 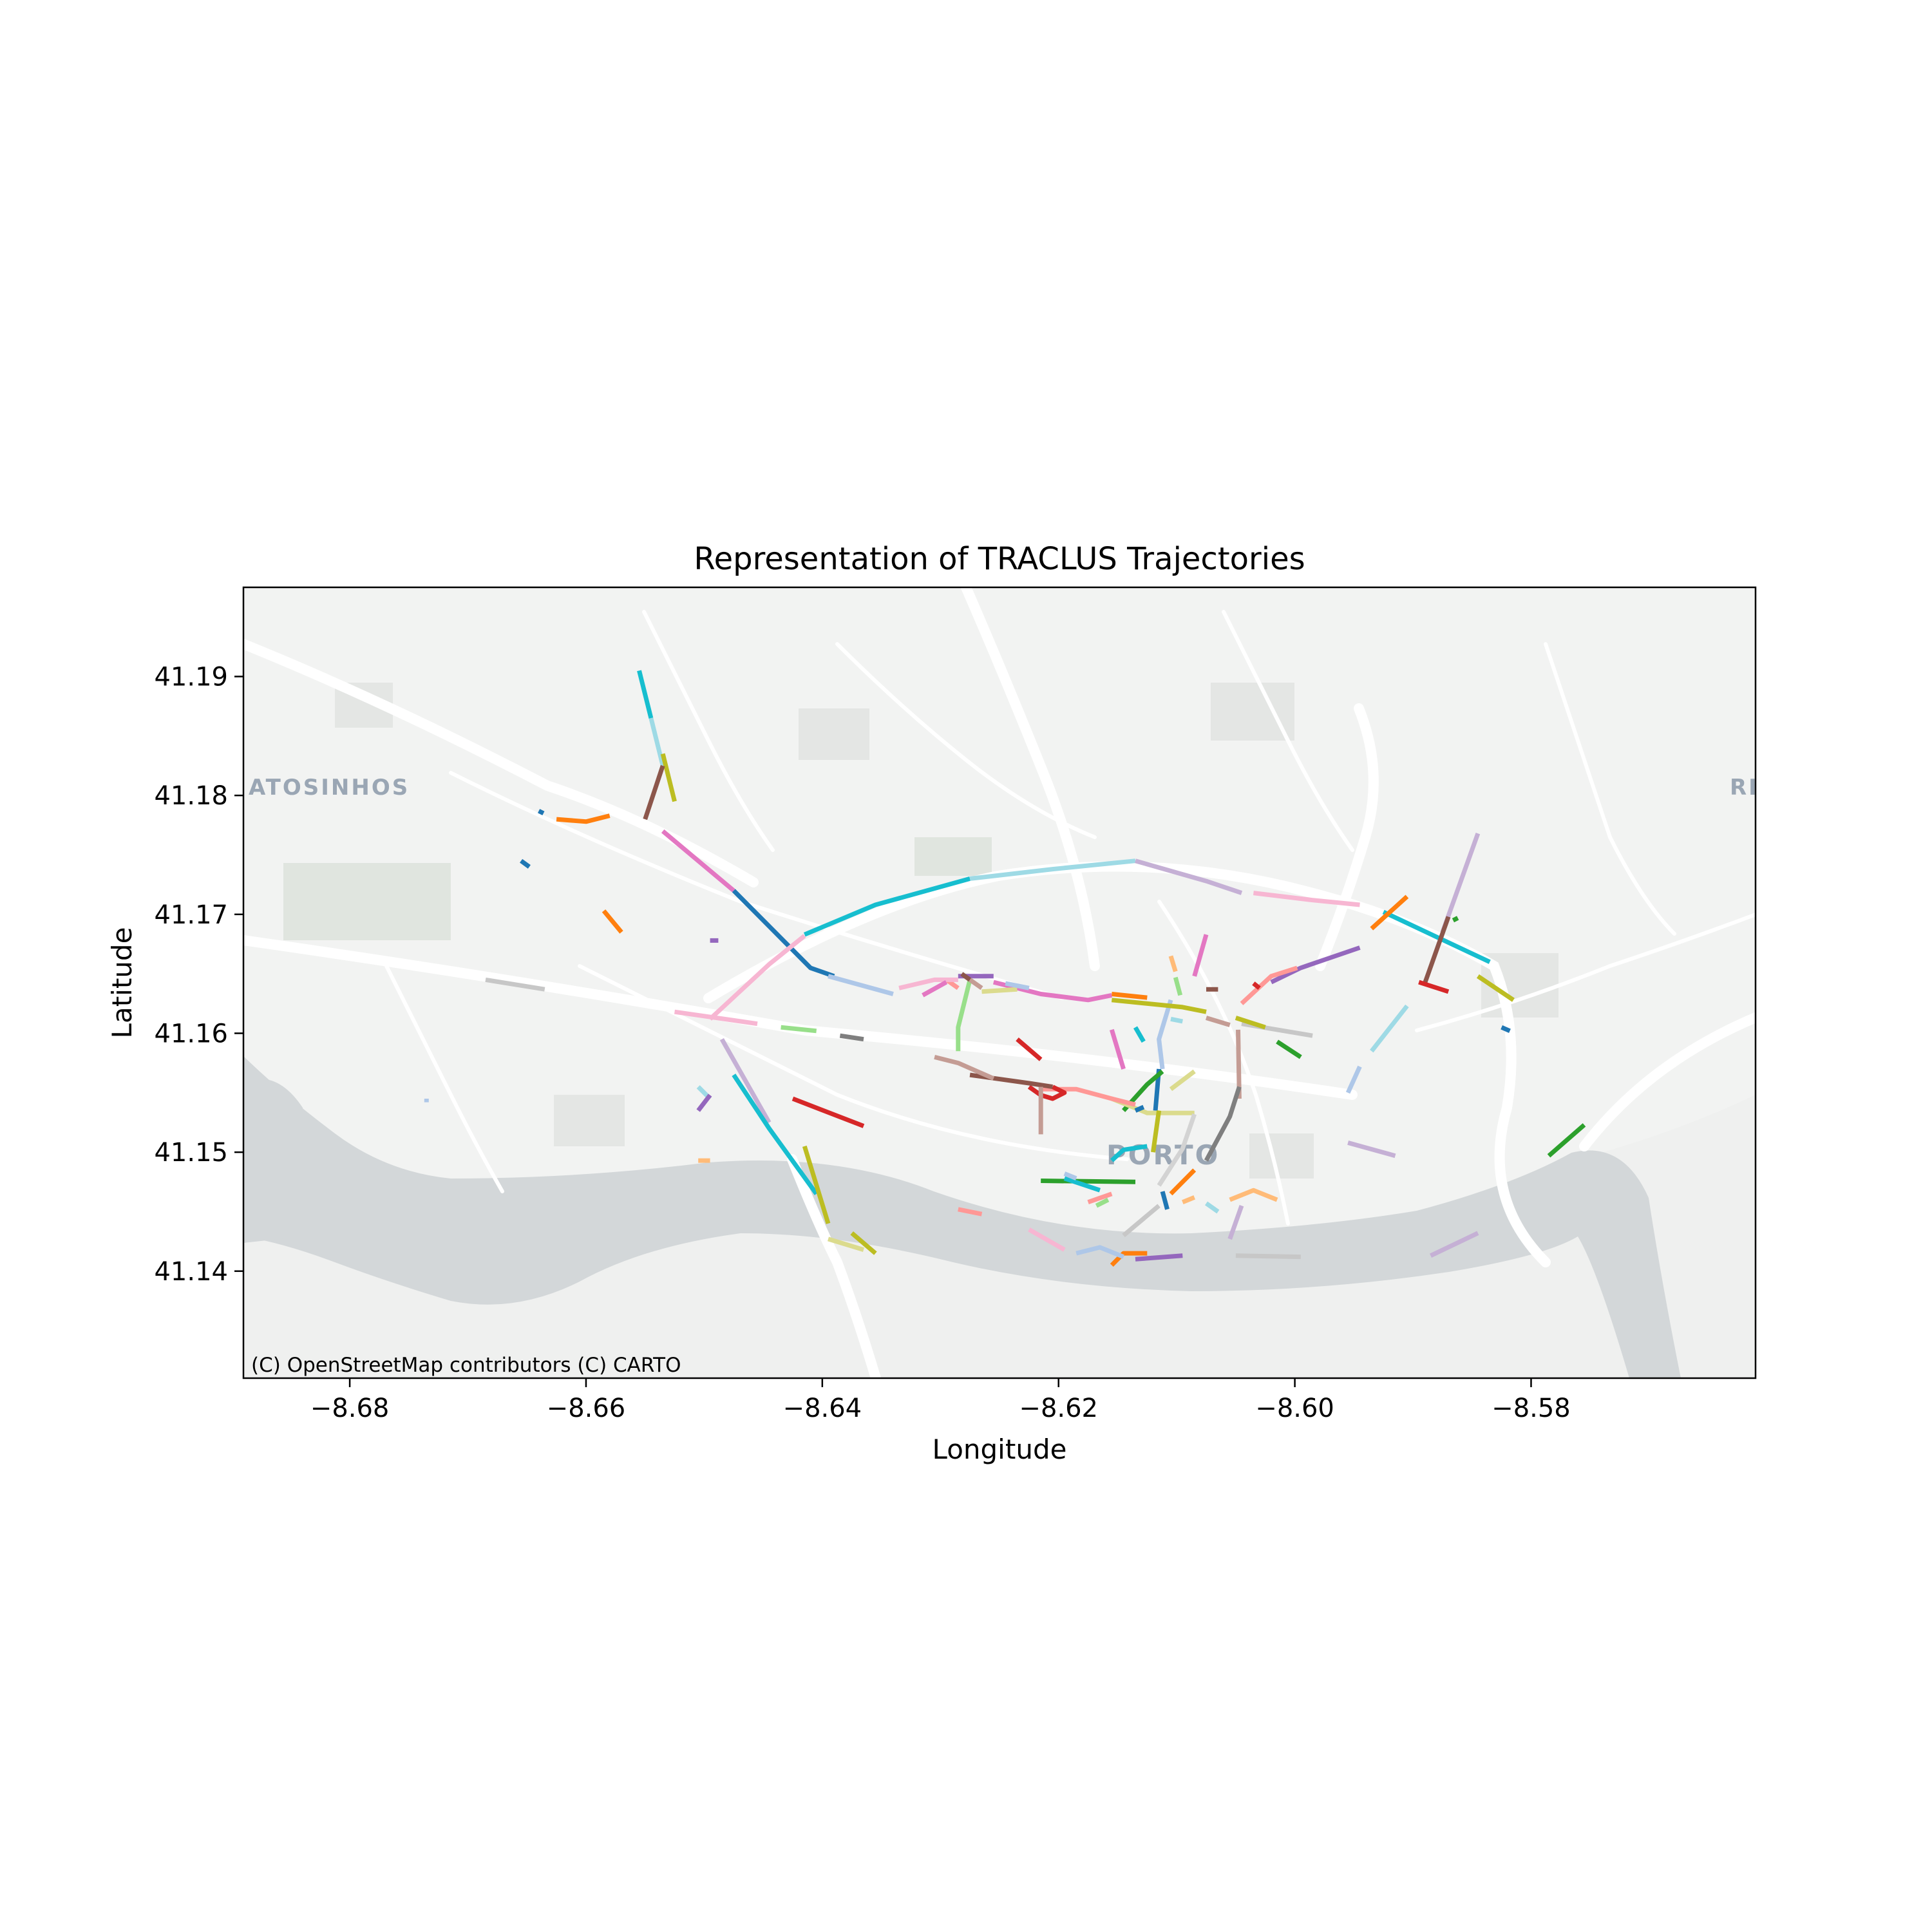 I want to click on x-axis: −8.68 −8.66 −8.64 −8.62 −8.60 −8.58, so click(x=941, y=1401).